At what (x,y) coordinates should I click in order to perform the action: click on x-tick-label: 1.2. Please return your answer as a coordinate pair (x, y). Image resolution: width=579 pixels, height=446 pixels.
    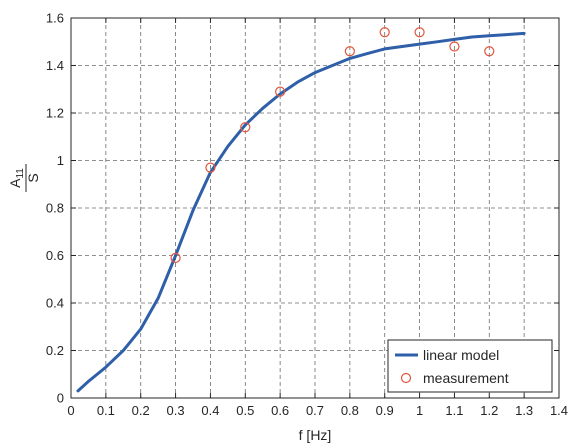
    Looking at the image, I should click on (489, 410).